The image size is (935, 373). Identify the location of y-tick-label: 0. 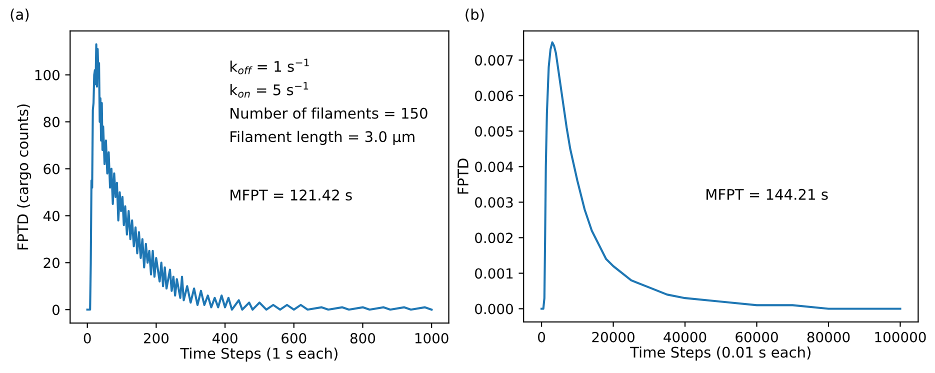
(56, 310).